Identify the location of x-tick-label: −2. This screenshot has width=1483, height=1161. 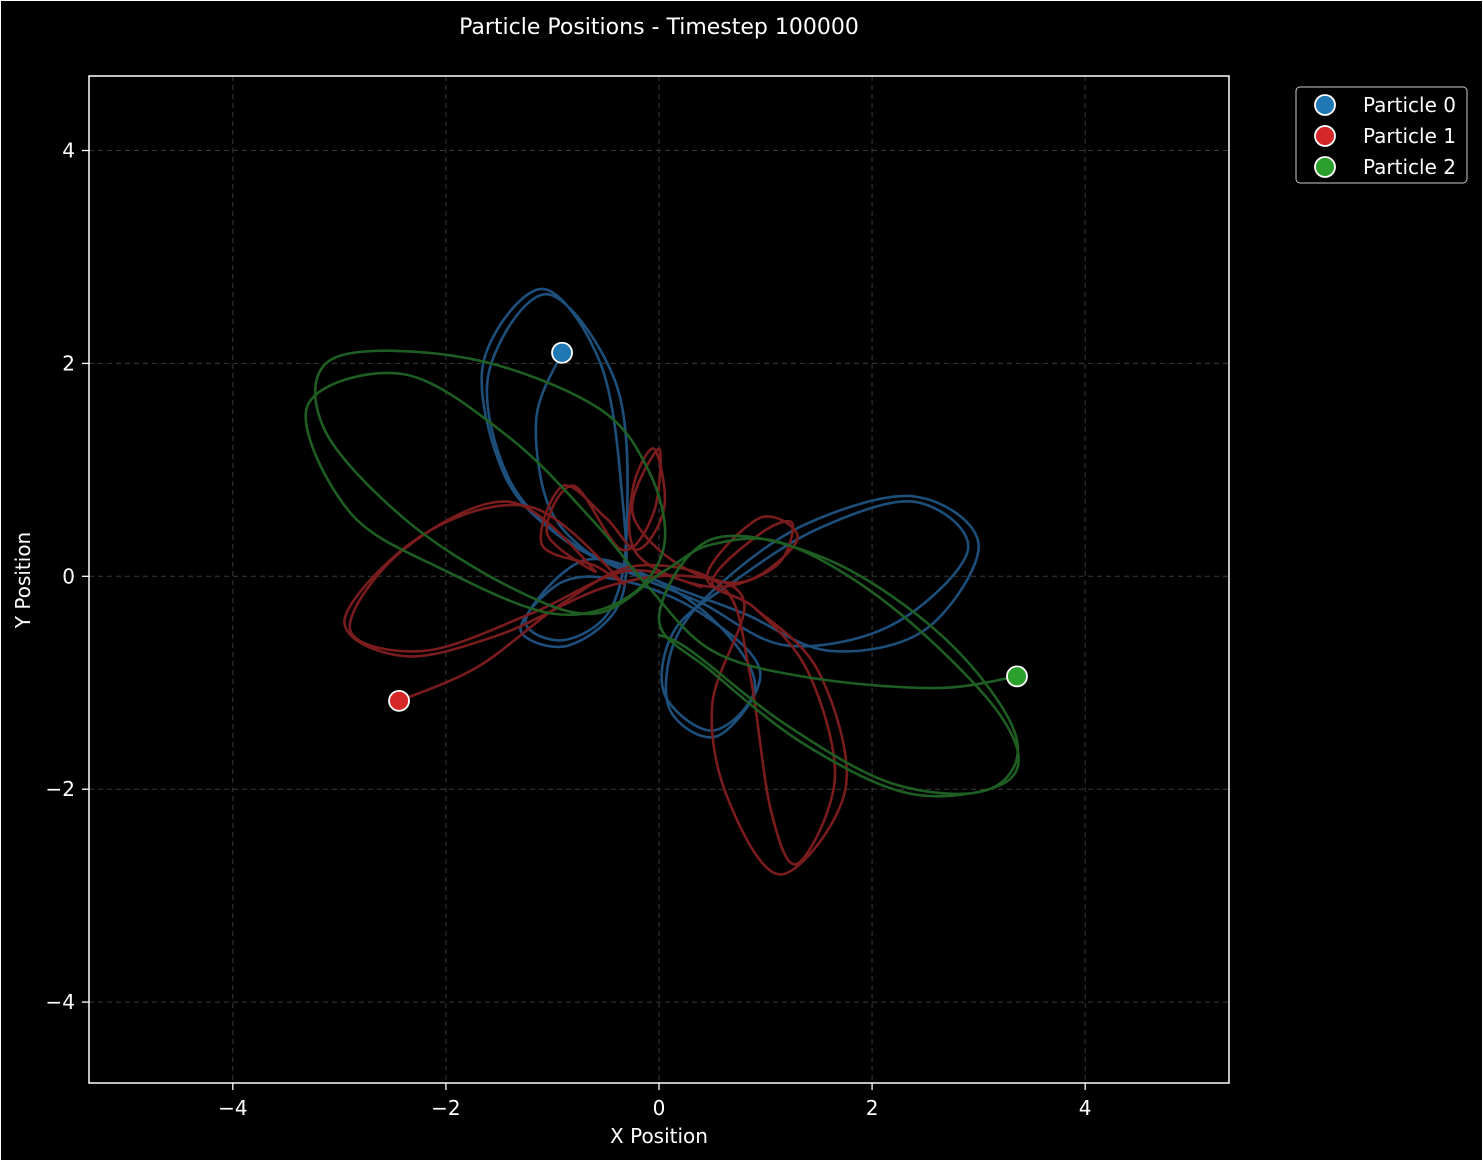
(445, 1108).